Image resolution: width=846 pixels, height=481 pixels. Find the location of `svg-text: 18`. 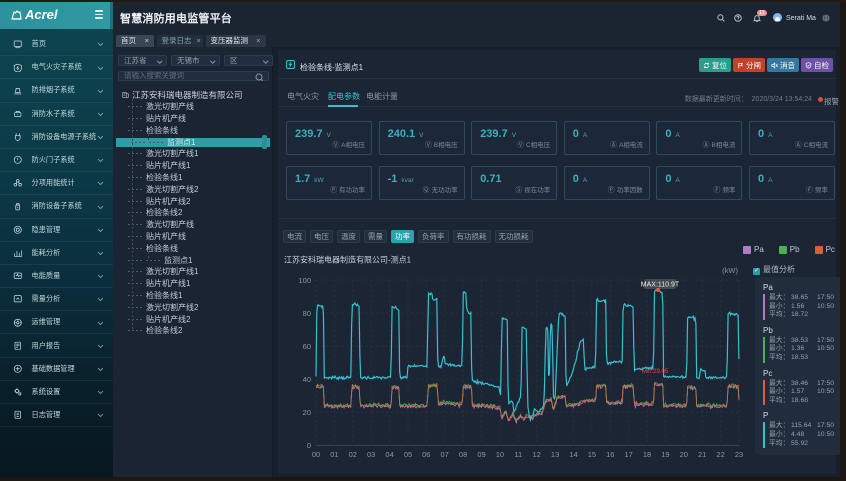

svg-text: 18 is located at coordinates (647, 454).